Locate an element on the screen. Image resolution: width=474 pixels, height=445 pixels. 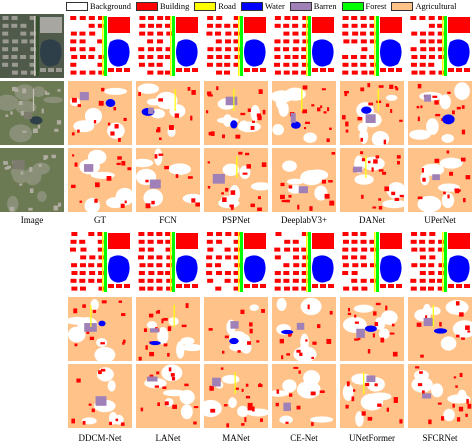
legend-item-building: Building is located at coordinates (162, 6).